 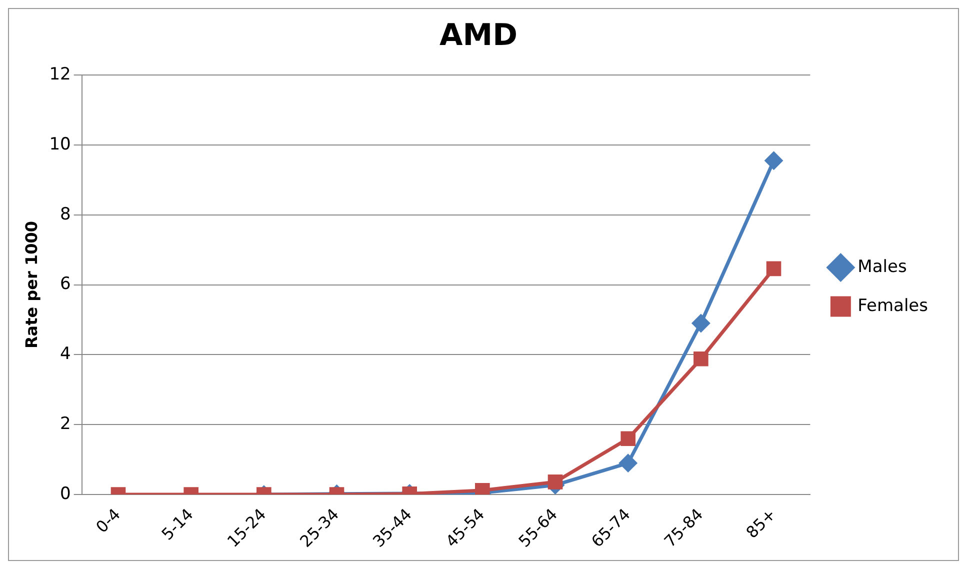 I want to click on y-tick-label: 4, so click(x=65, y=354).